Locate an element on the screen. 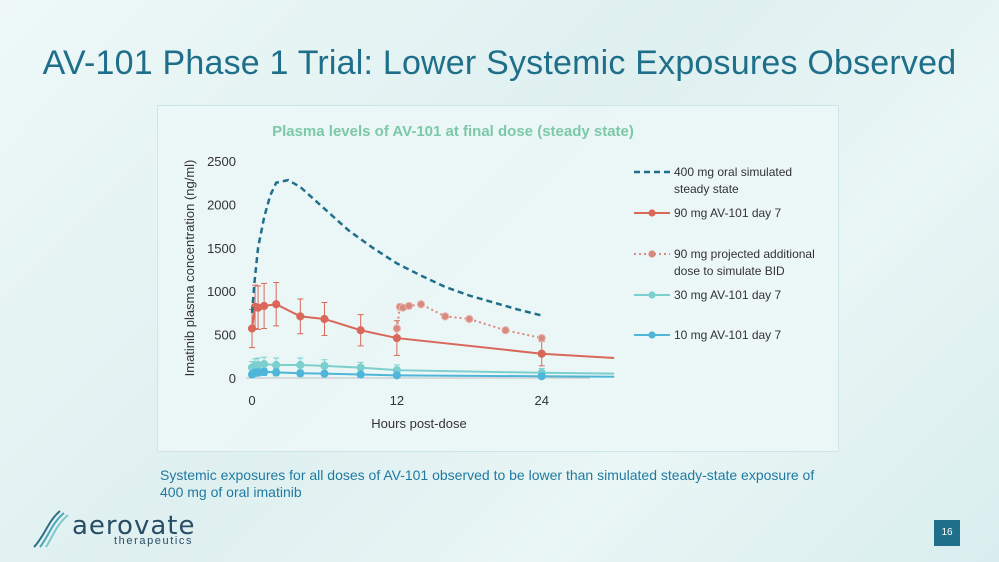  y-tick-label: 1000 is located at coordinates (221, 291).